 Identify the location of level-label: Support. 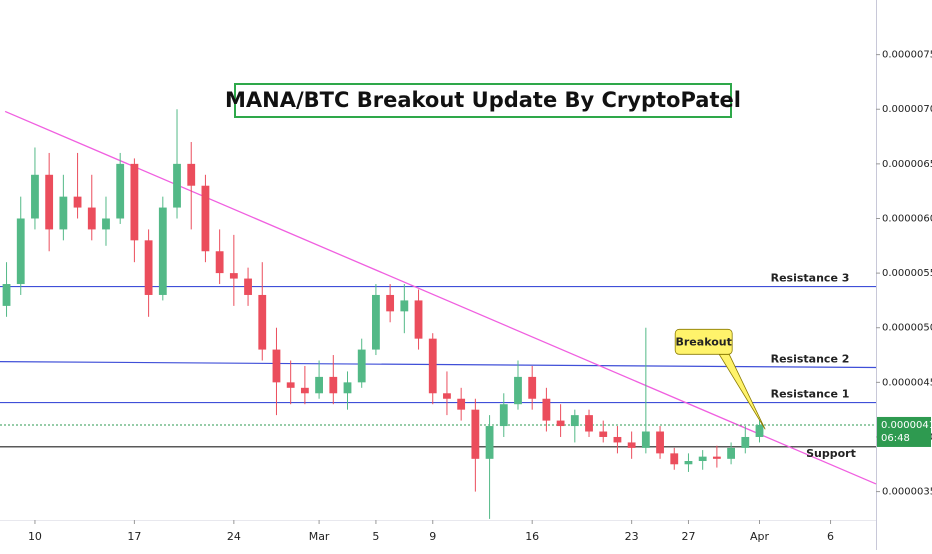
(831, 453).